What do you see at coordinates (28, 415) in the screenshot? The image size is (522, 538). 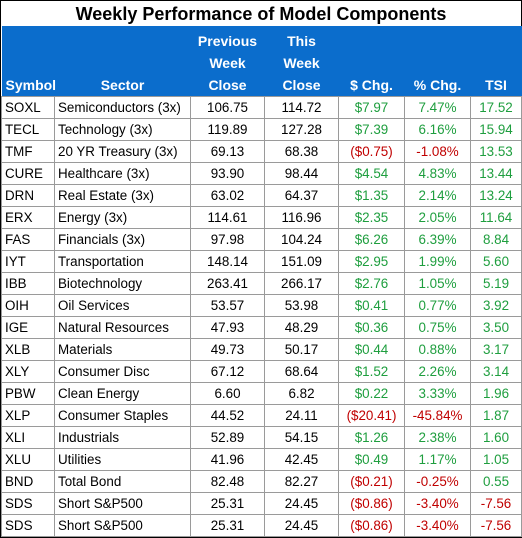 I see `symbol-cell: XLP` at bounding box center [28, 415].